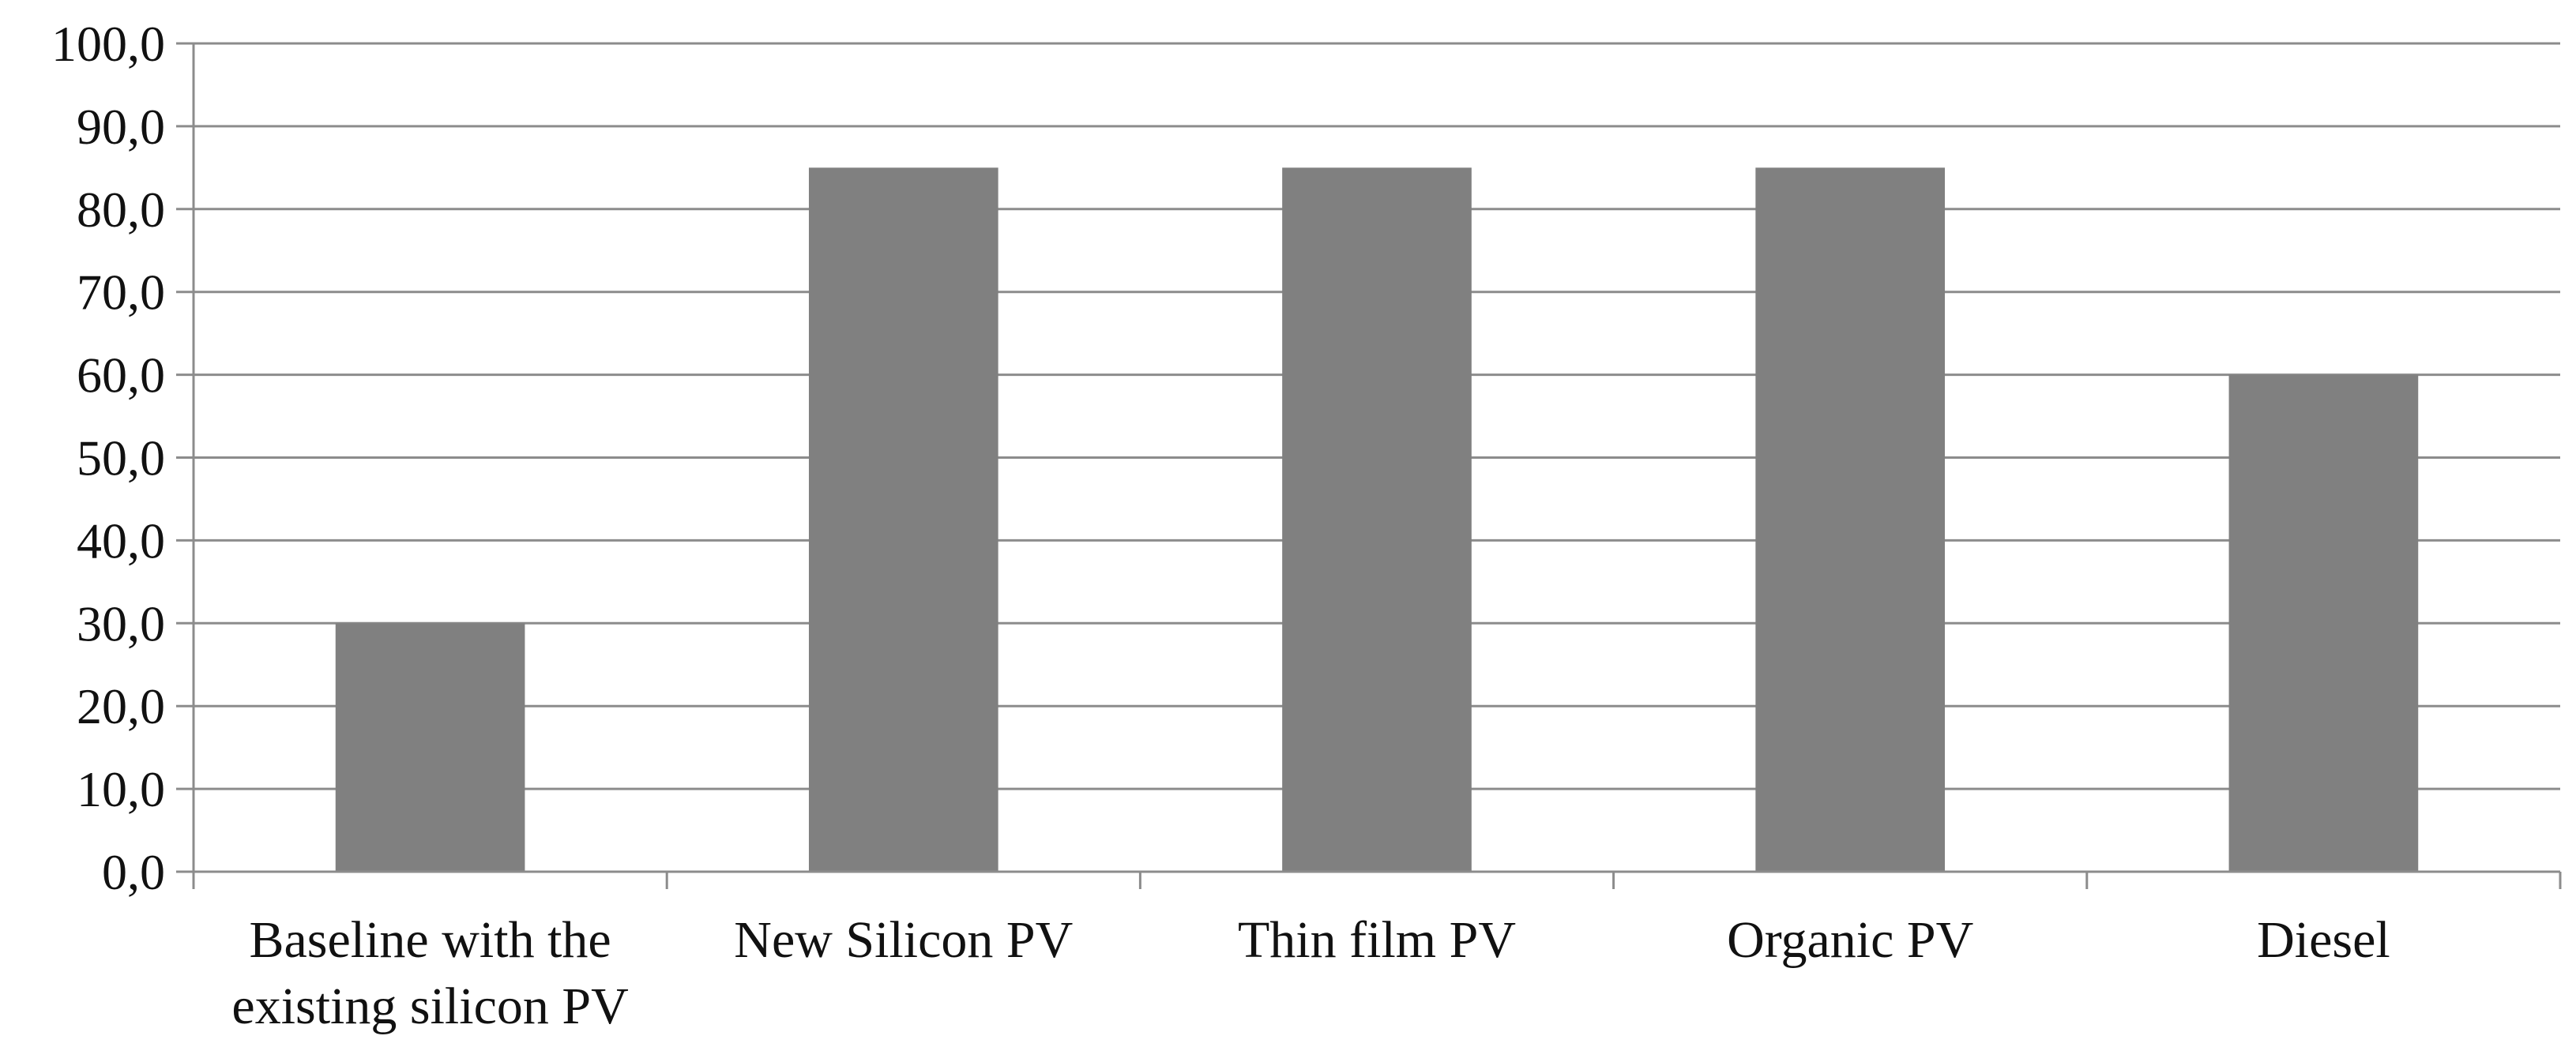 This screenshot has width=2576, height=1047. Describe the element at coordinates (108, 44) in the screenshot. I see `y-axis-tick-label: 100,0` at that location.